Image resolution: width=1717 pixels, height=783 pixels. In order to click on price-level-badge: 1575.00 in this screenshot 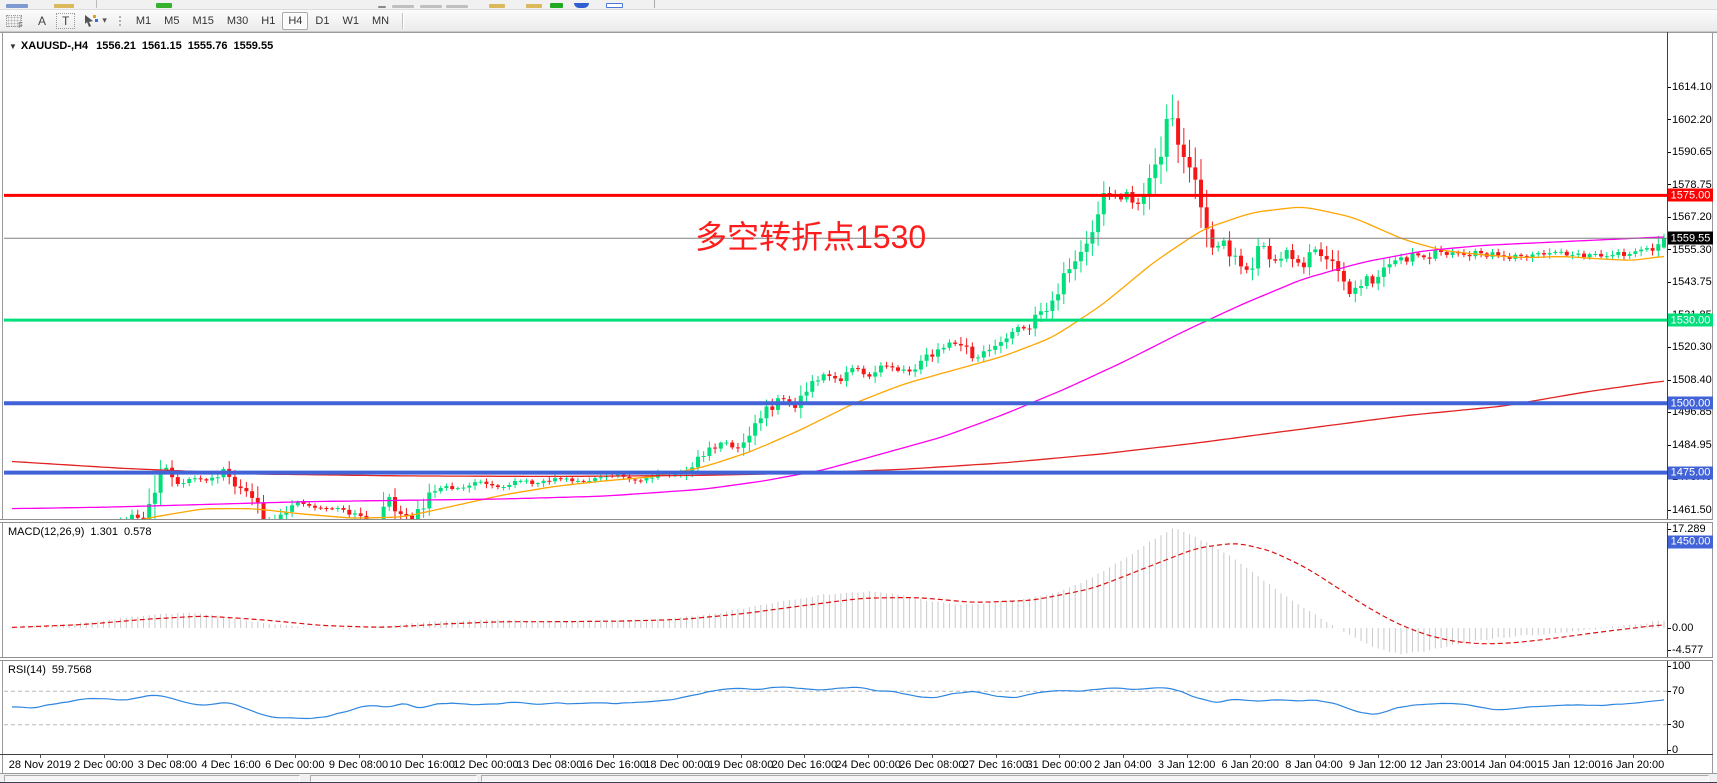, I will do `click(1690, 195)`.